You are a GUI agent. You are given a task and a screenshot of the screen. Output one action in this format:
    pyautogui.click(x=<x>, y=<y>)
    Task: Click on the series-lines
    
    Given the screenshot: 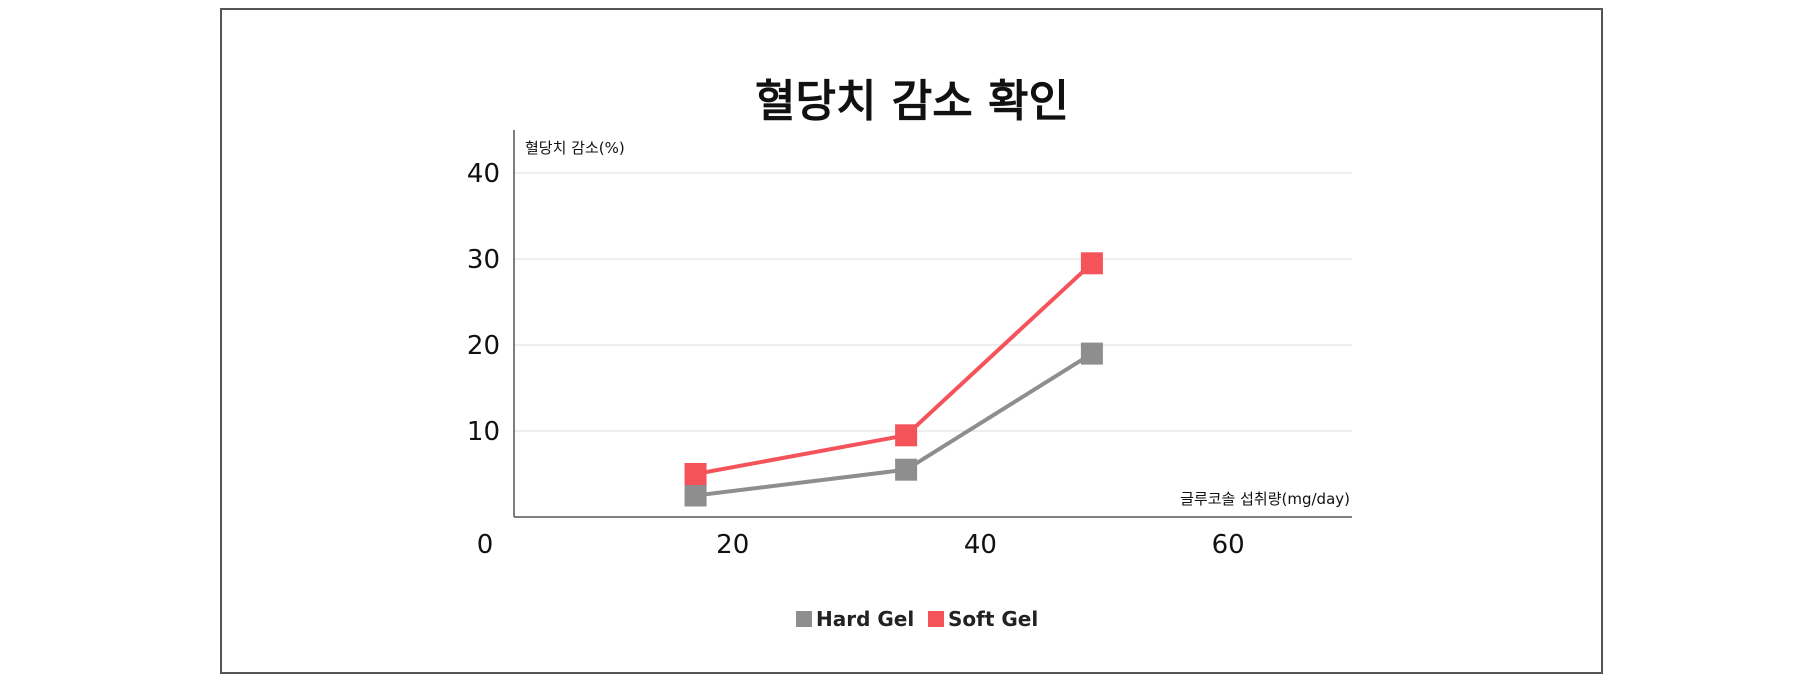 What is the action you would take?
    pyautogui.click(x=894, y=379)
    